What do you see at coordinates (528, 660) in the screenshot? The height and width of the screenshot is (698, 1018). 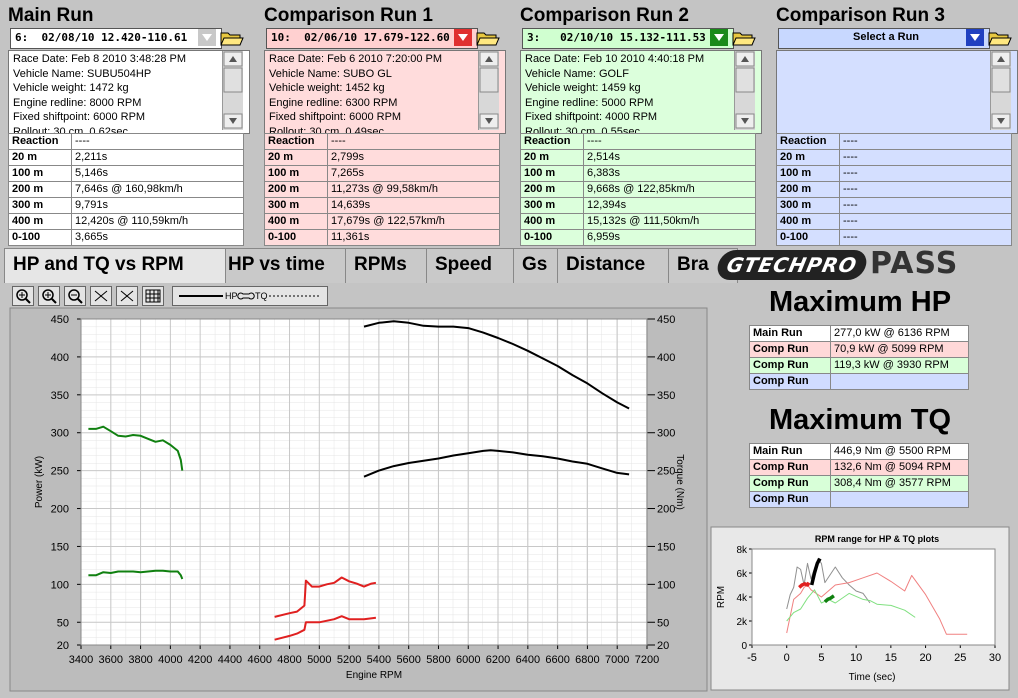 I see `x-tick-label: 6400` at bounding box center [528, 660].